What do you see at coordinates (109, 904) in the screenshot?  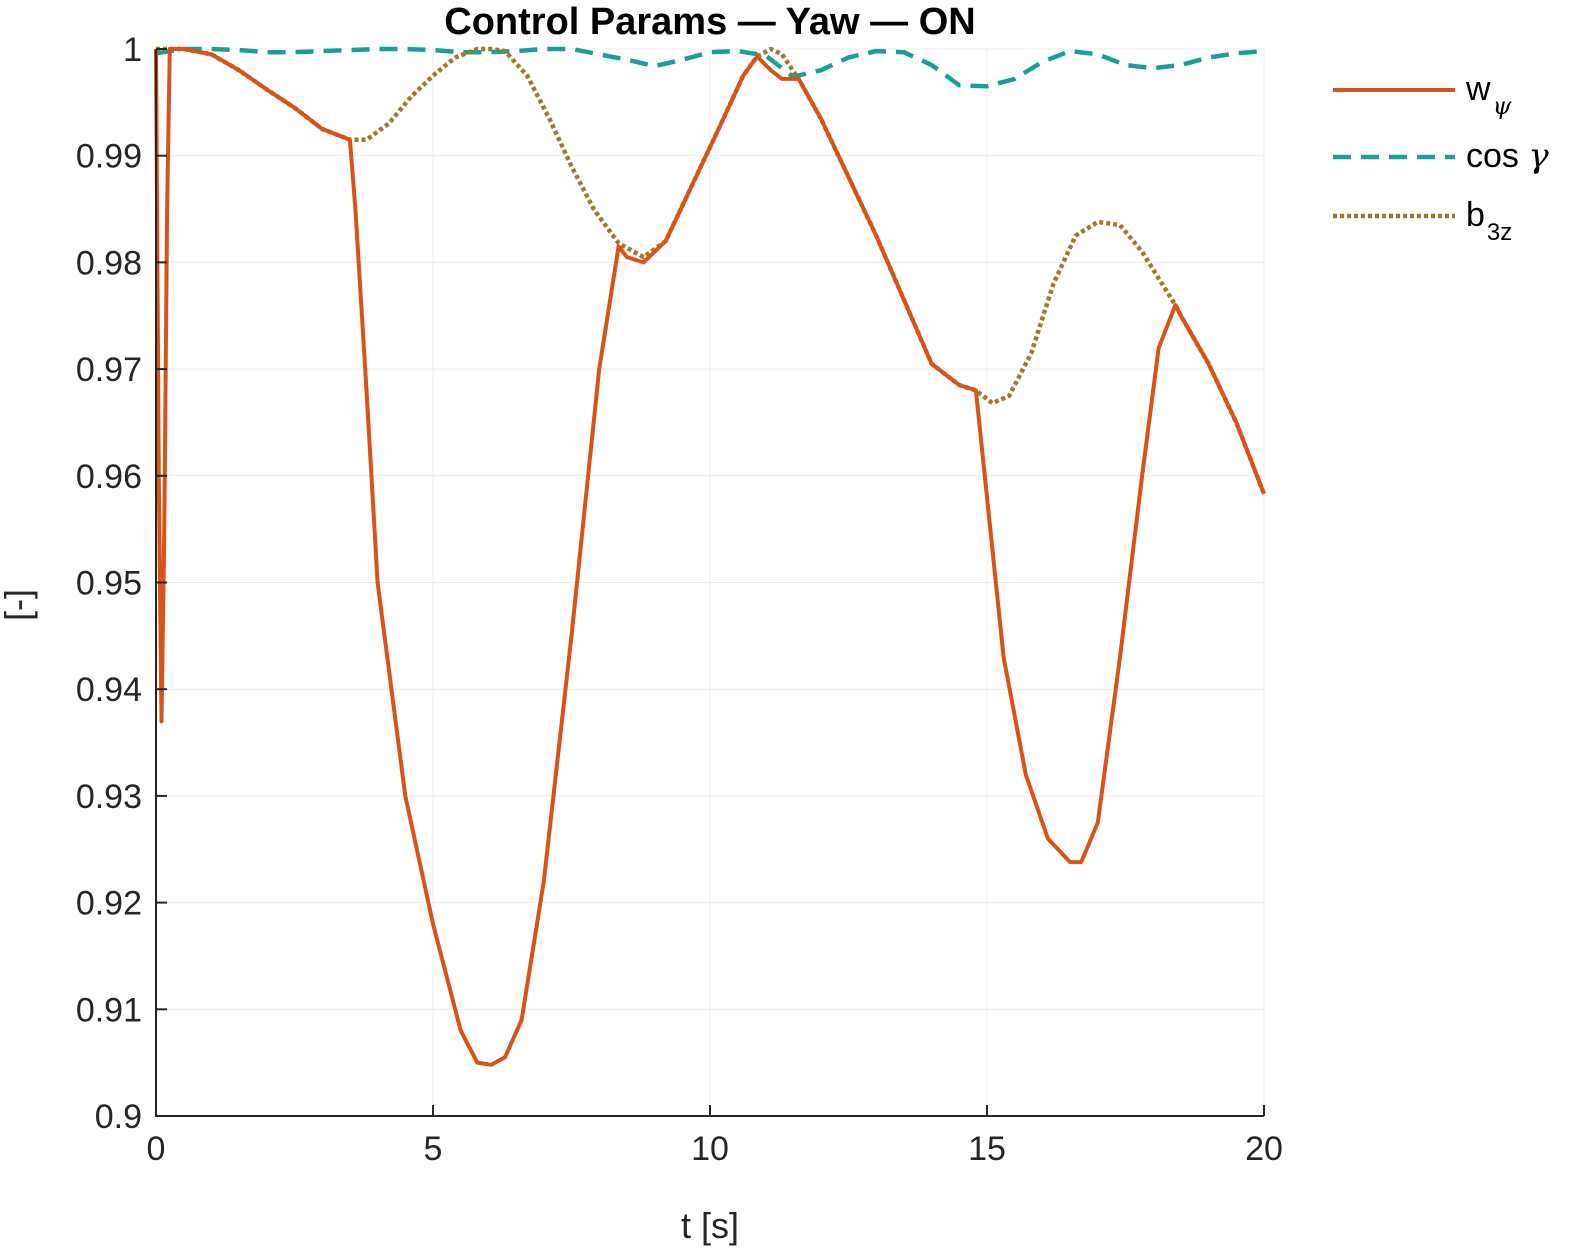 I see `y-tick-label: 0.92` at bounding box center [109, 904].